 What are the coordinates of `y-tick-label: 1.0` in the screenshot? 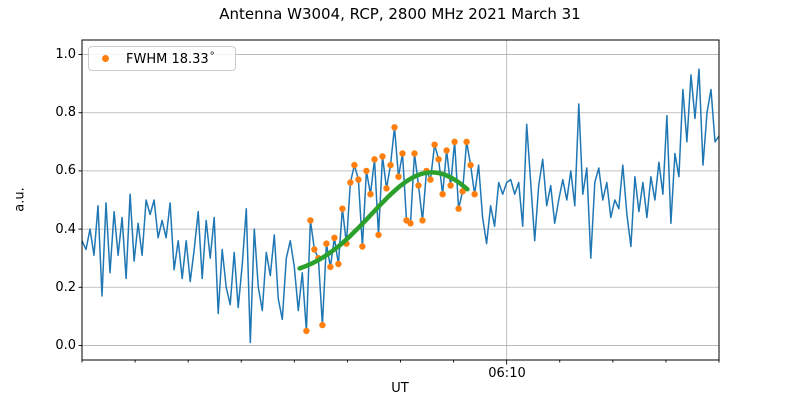 It's located at (65, 54).